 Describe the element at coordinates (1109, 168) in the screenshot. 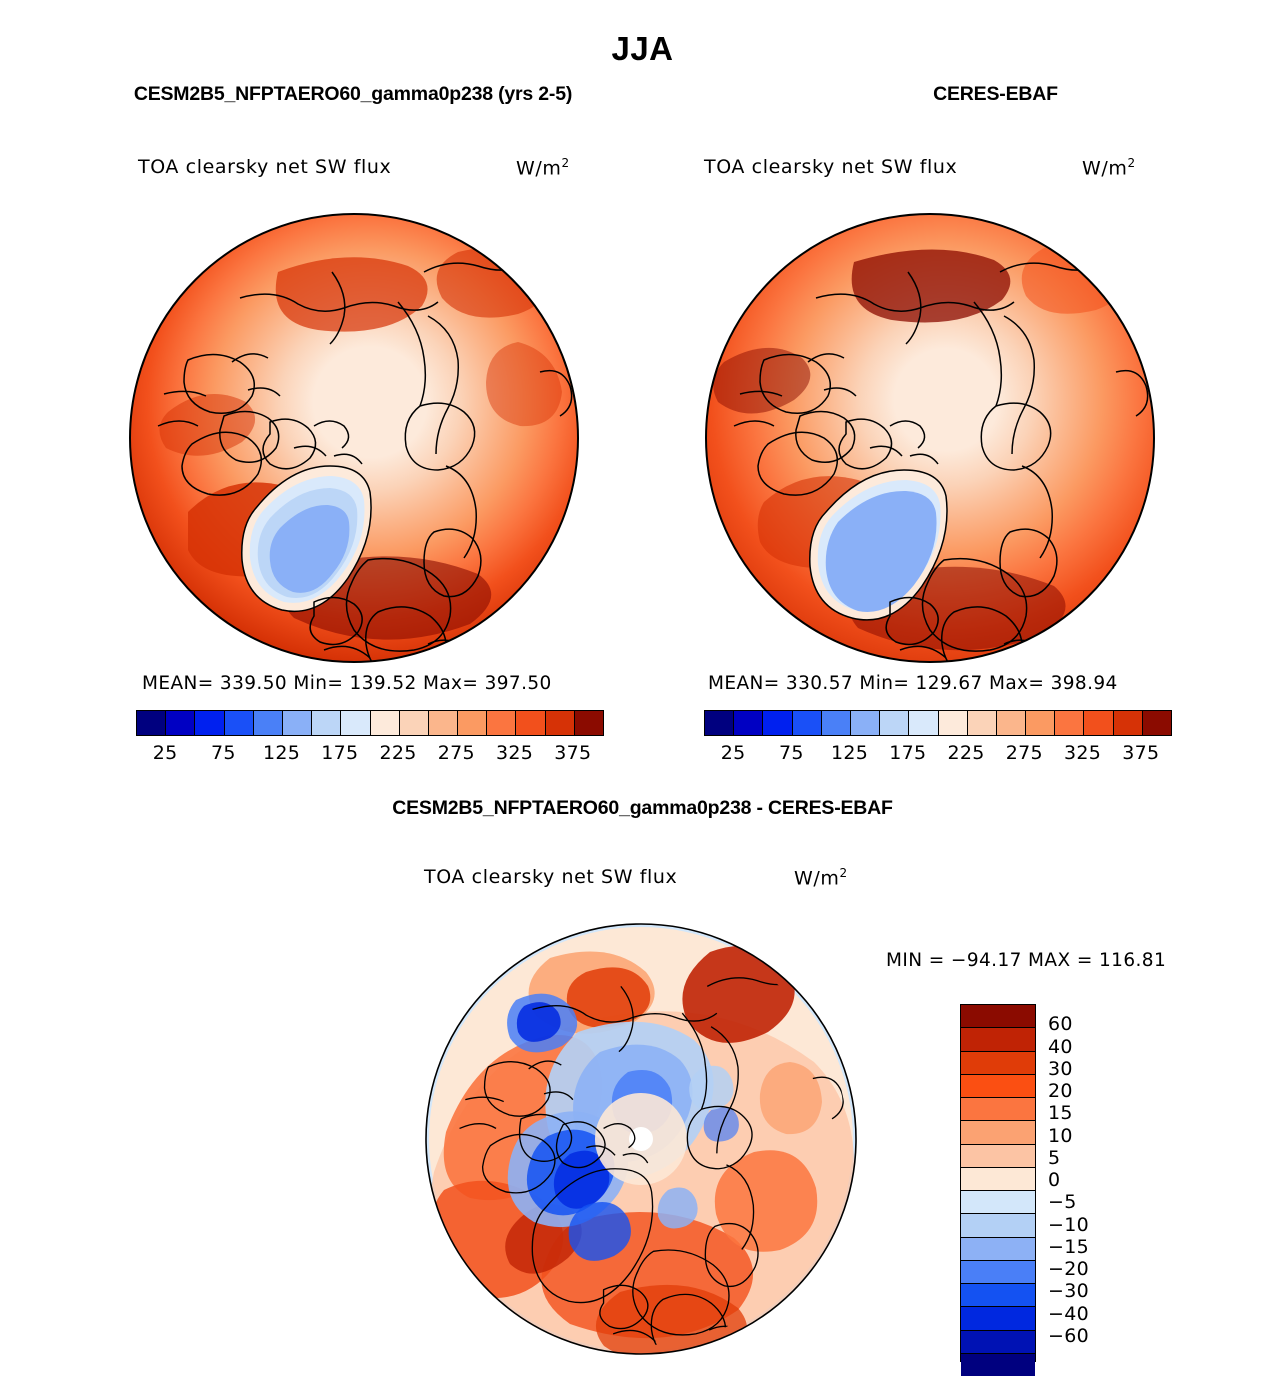

I see `units-label-obs: W/m2` at that location.